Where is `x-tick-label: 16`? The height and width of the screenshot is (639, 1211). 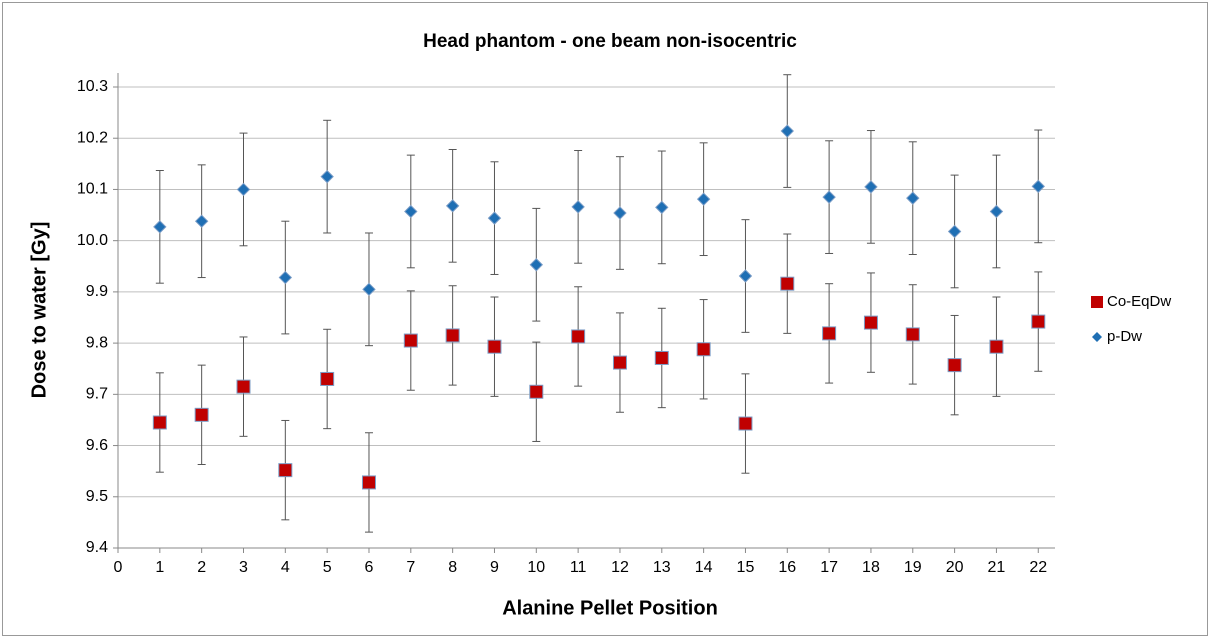 x-tick-label: 16 is located at coordinates (787, 567).